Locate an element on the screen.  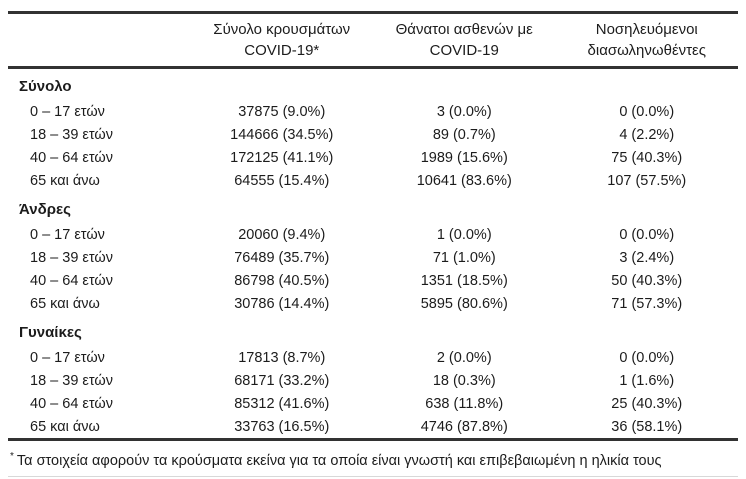
intubated-cell: 107 (57.5%) is located at coordinates (647, 180).